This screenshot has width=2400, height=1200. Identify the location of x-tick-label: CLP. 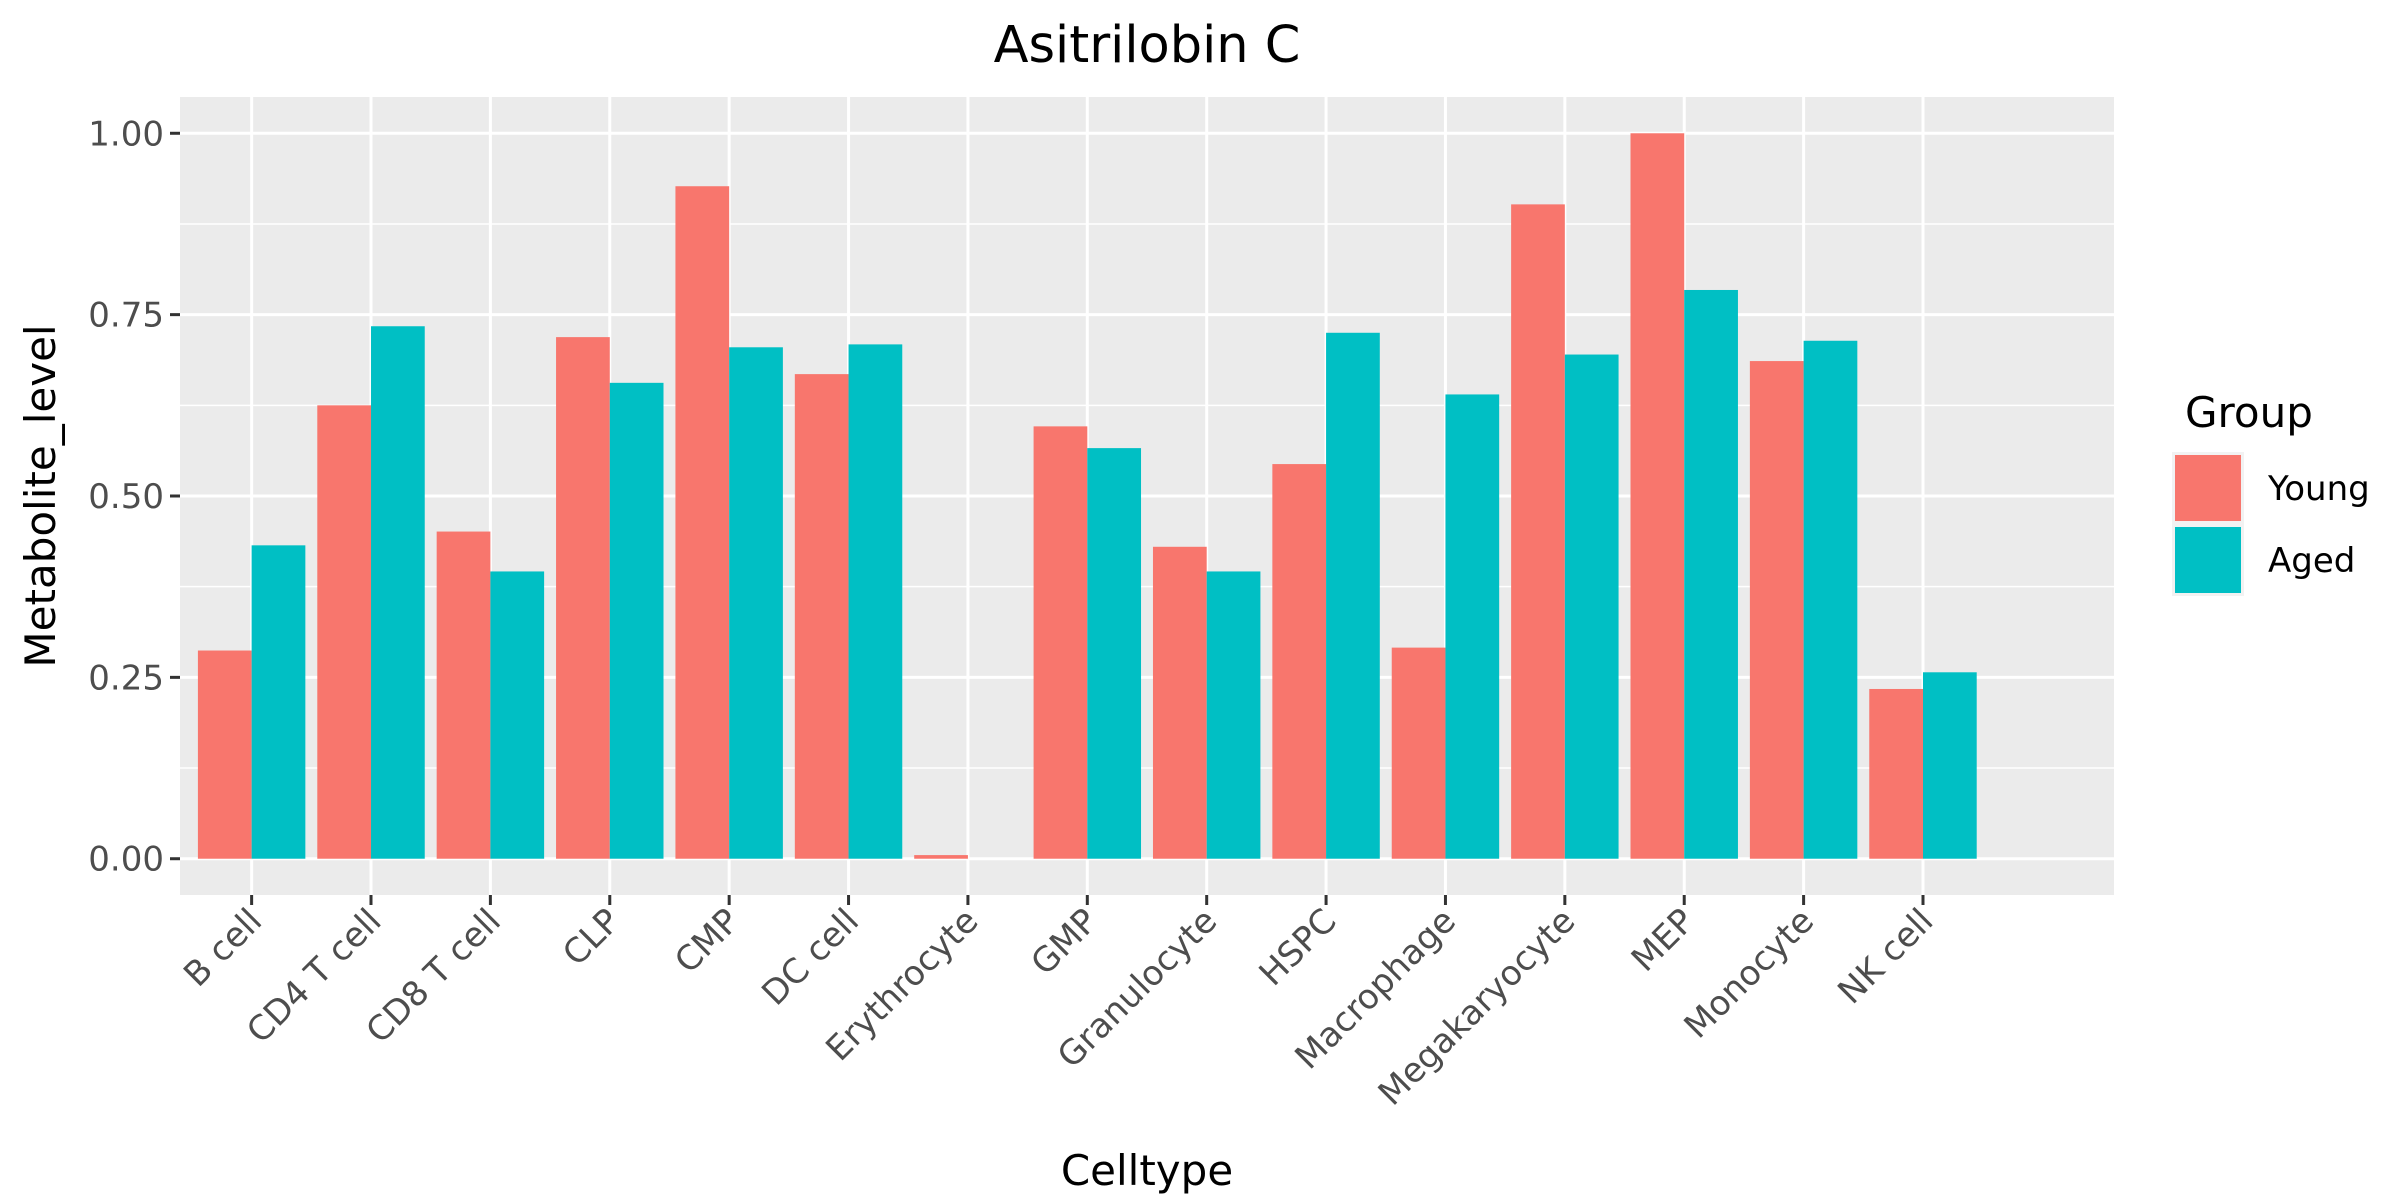
(591, 937).